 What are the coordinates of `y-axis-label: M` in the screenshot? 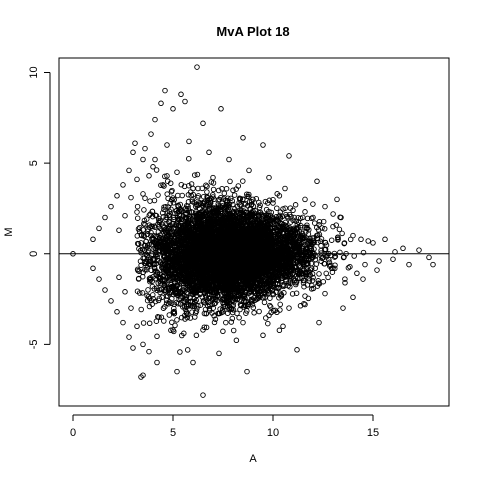 It's located at (9, 231).